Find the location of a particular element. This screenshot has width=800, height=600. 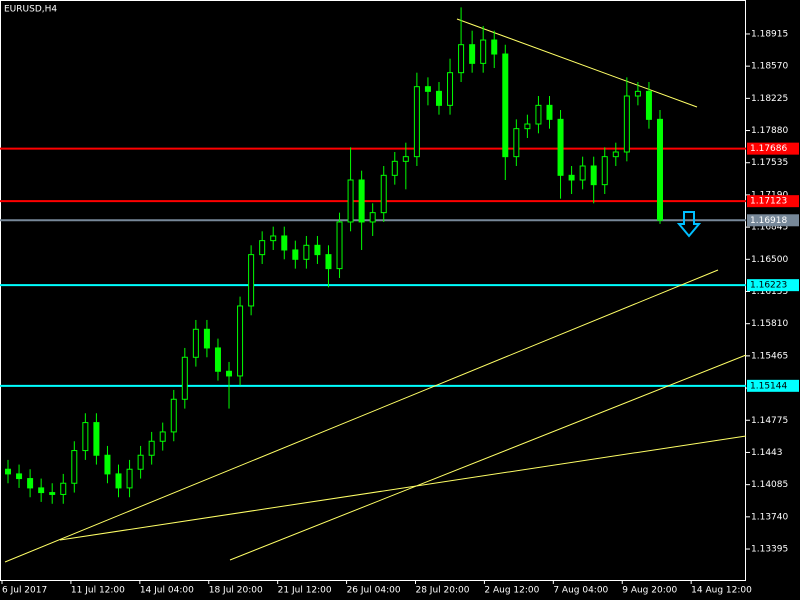

y-tick-label: 1.13395 is located at coordinates (769, 550).